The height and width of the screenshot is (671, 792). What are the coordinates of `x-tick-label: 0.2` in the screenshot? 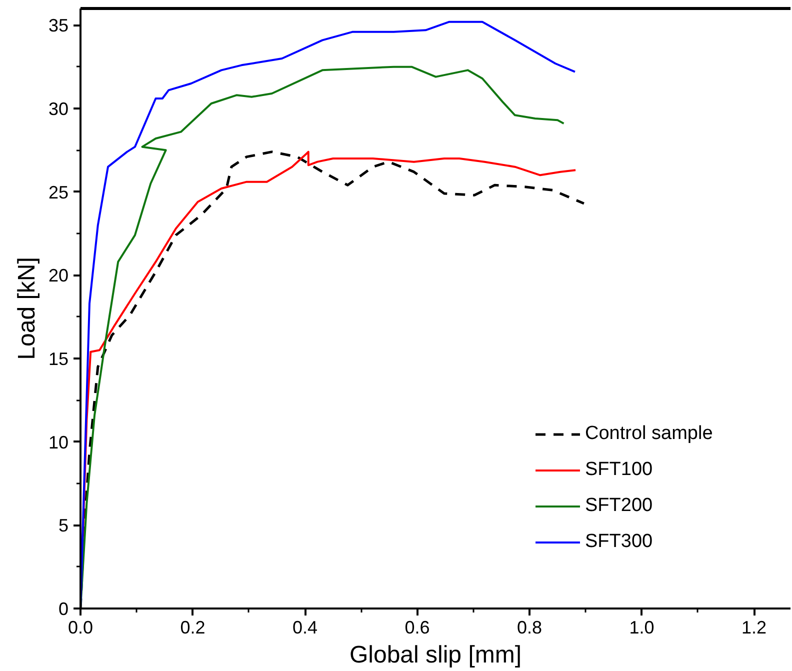 It's located at (193, 628).